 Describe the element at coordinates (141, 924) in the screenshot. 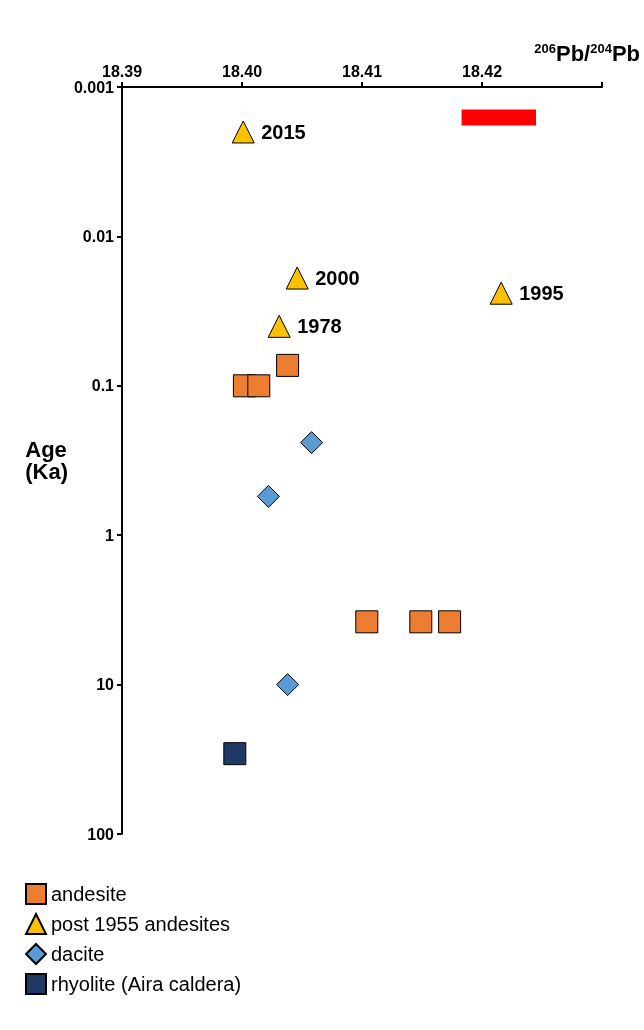

I see `legend-label: post 1955 andesites` at that location.